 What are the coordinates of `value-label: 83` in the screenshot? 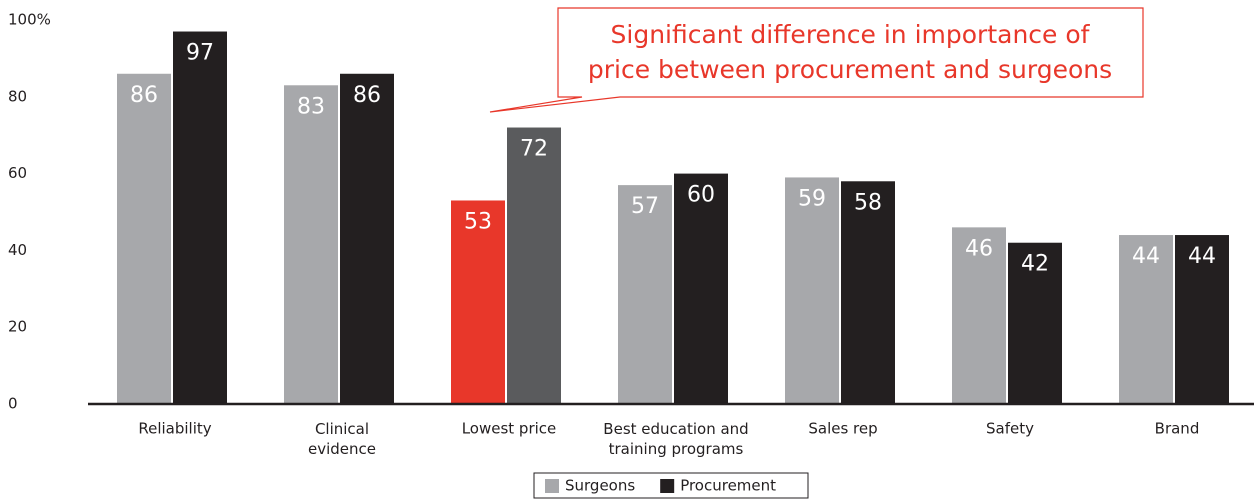 It's located at (311, 106).